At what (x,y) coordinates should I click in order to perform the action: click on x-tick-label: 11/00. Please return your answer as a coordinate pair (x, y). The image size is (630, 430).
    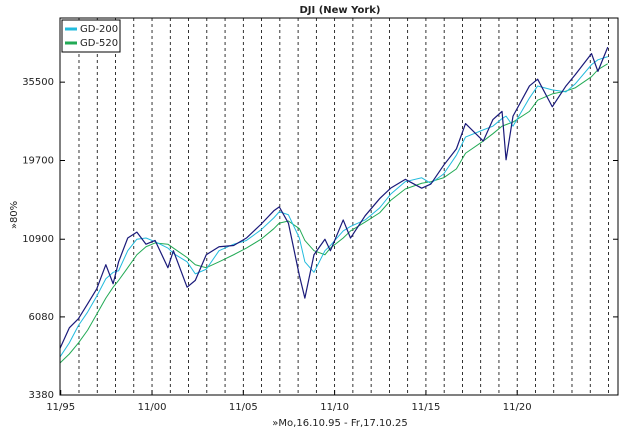
    Looking at the image, I should click on (152, 407).